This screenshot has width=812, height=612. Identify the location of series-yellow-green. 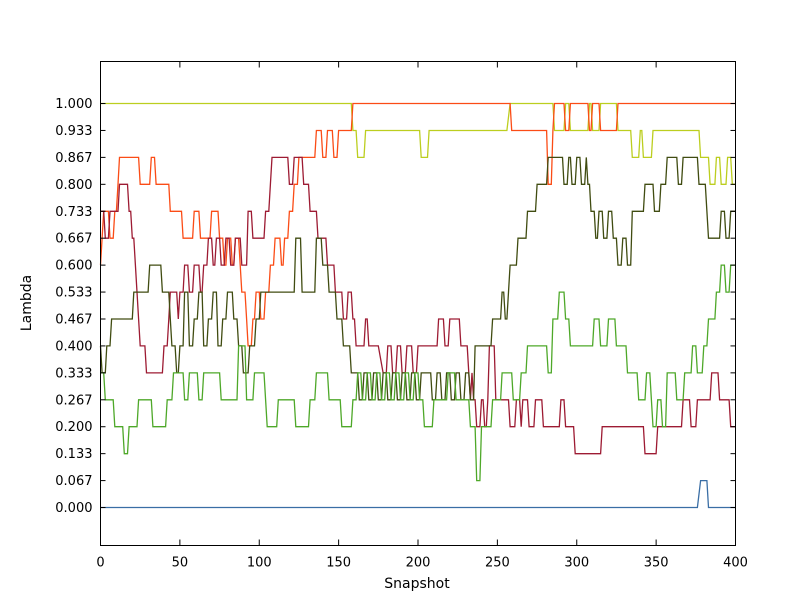
(418, 143).